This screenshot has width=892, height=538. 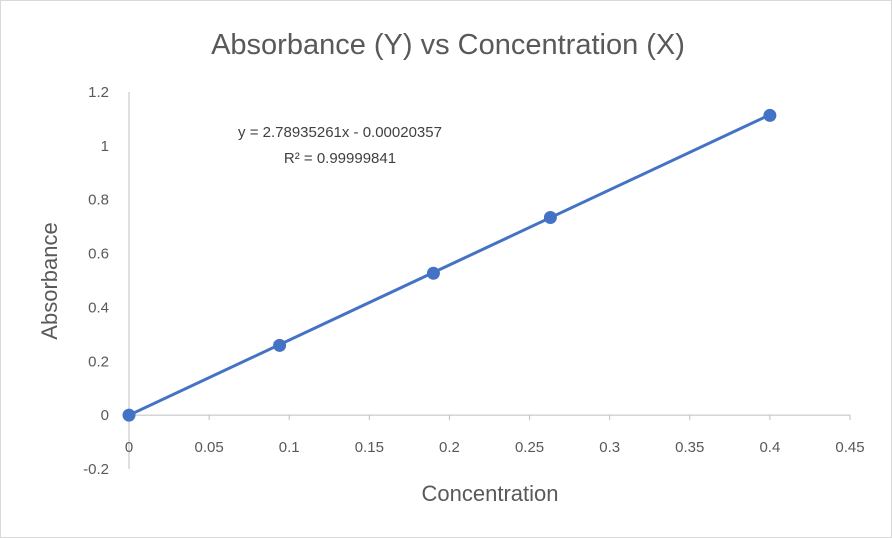 I want to click on y-tick-label: -0.2, so click(x=96, y=469).